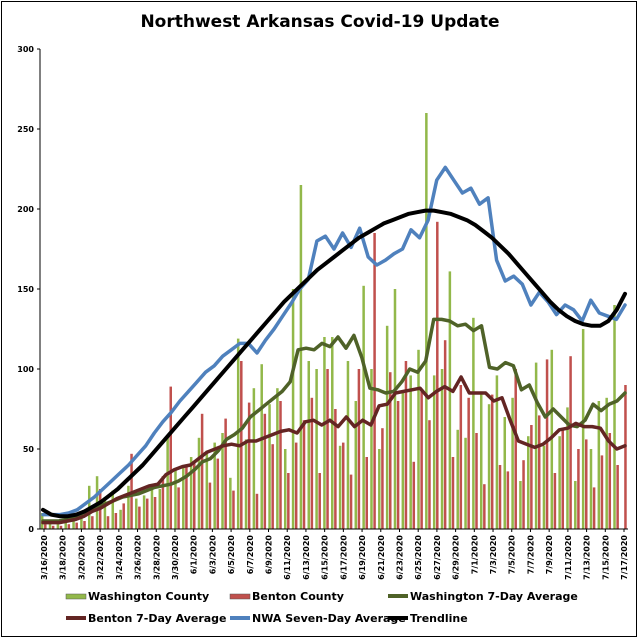  Describe the element at coordinates (494, 596) in the screenshot. I see `legend-label-washington-7-day-average: Washington 7-Day Average` at that location.